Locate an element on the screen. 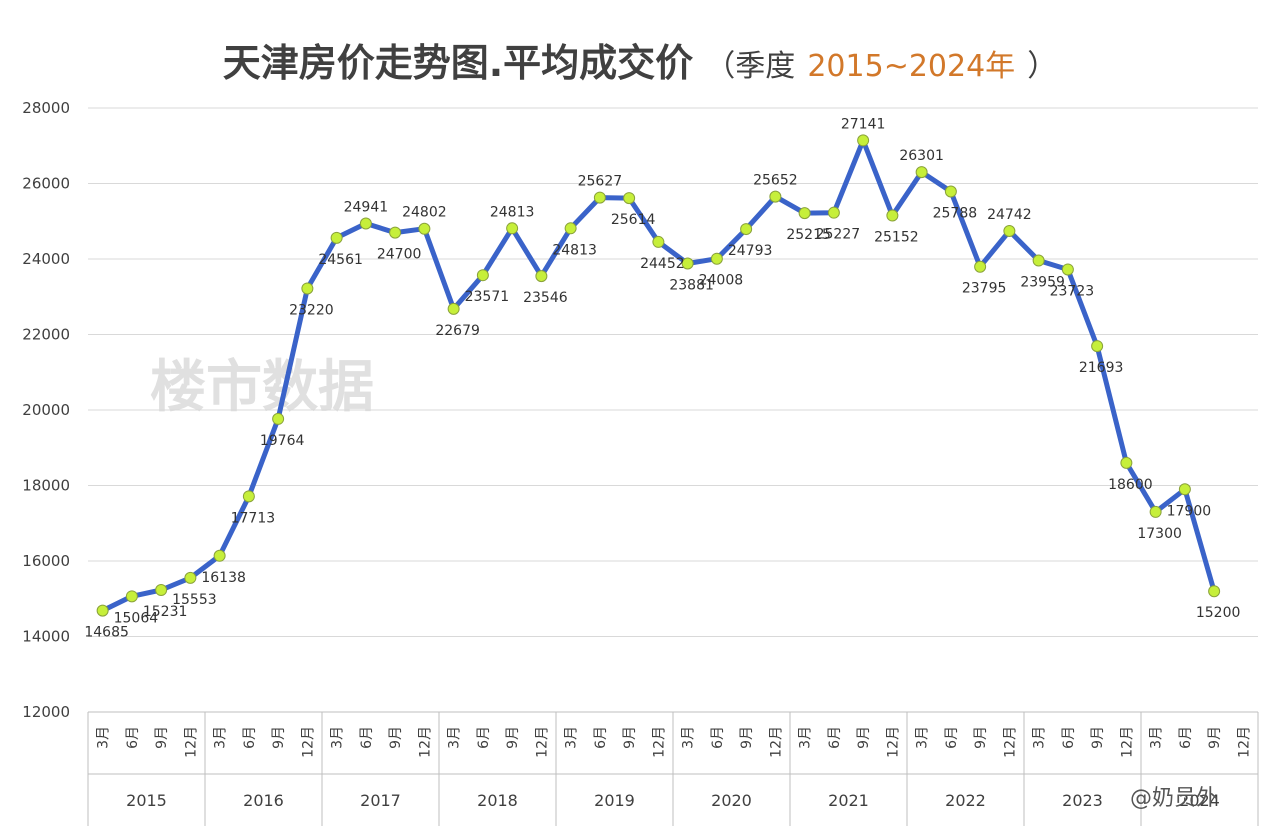  chart-watermark: 楼市数据 is located at coordinates (262, 387).